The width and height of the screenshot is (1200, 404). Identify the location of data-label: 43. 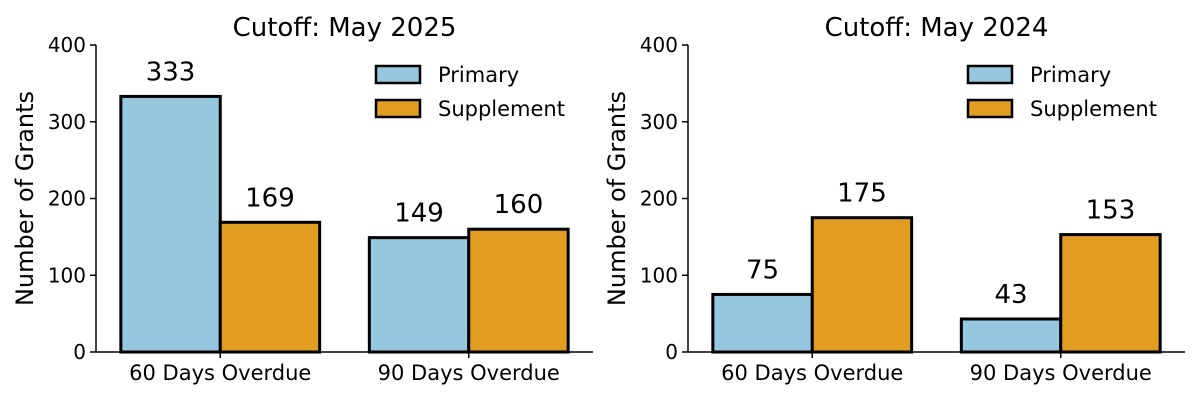
(1011, 295).